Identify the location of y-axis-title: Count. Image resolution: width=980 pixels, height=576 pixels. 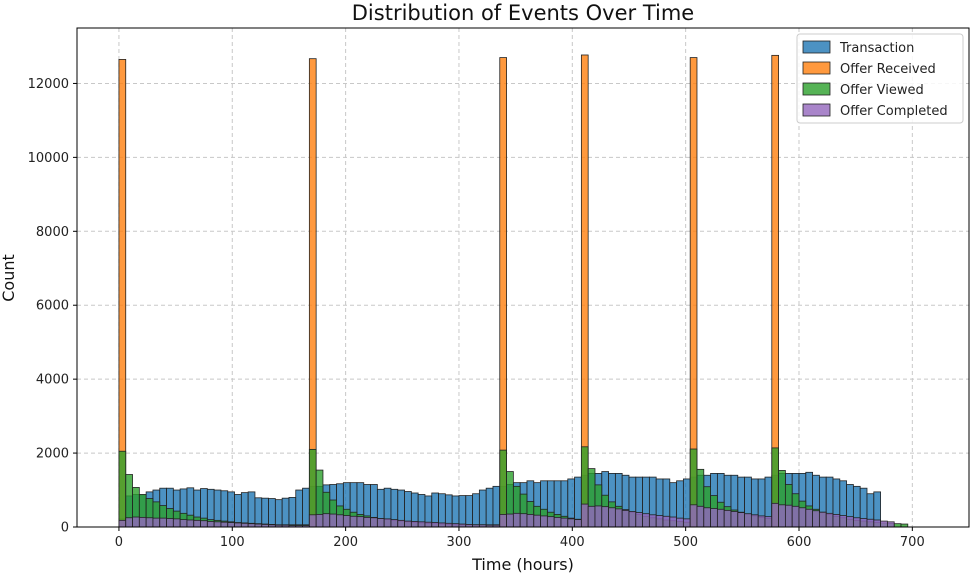
(9, 278).